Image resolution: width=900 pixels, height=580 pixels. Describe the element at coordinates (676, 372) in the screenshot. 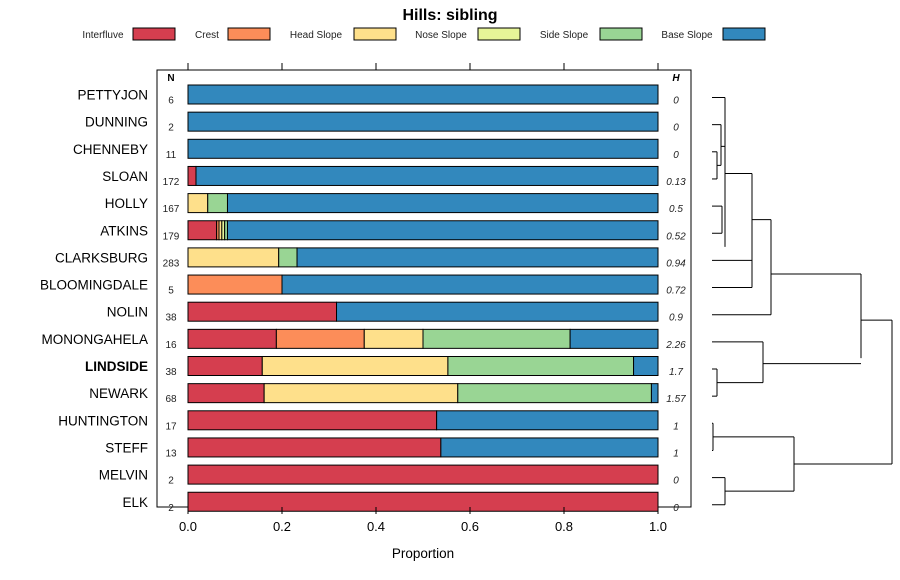

I see `h-value: 1.7` at that location.